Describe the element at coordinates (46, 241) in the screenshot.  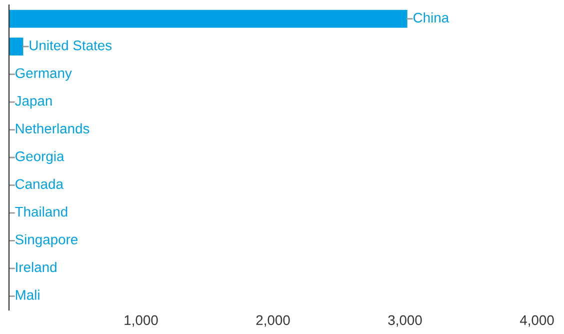
I see `y-tick-label: Singapore` at that location.